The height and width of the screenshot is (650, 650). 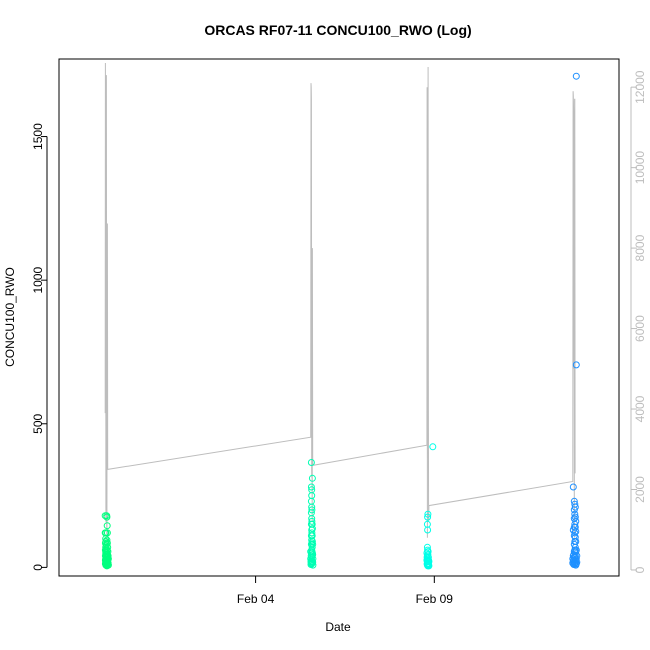 I want to click on y2-tick-label: 8000, so click(x=640, y=247).